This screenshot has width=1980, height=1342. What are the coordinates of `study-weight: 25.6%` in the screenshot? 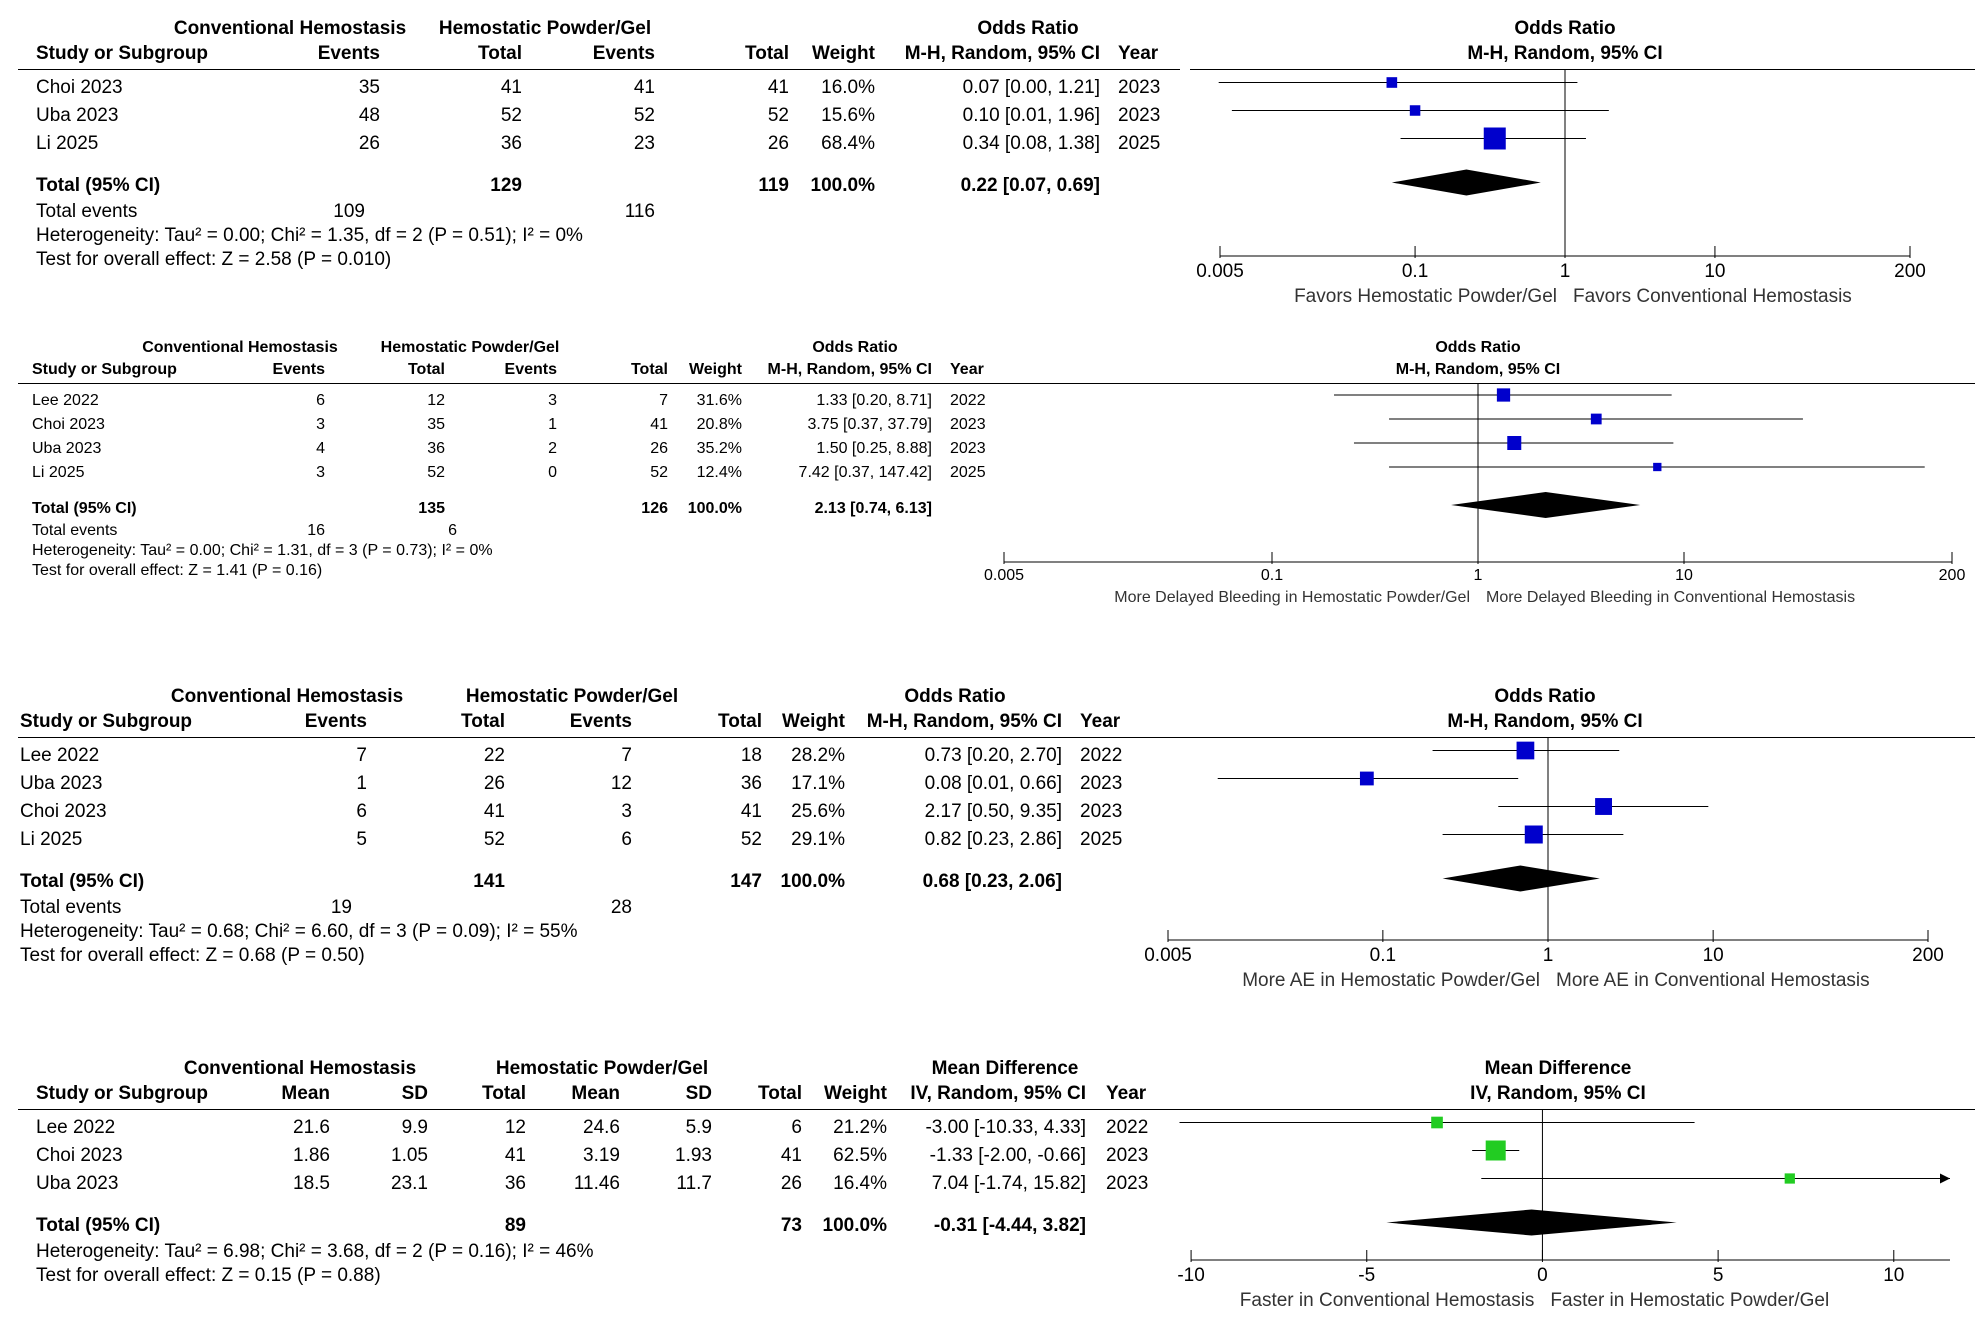 It's located at (818, 811).